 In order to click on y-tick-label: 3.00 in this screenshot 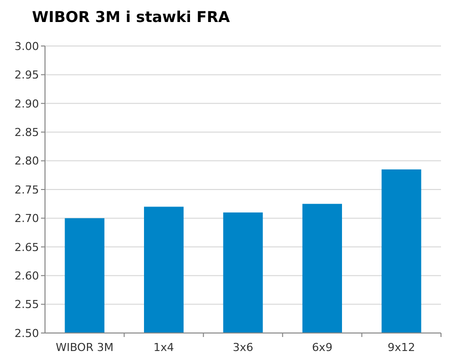, I will do `click(26, 46)`.